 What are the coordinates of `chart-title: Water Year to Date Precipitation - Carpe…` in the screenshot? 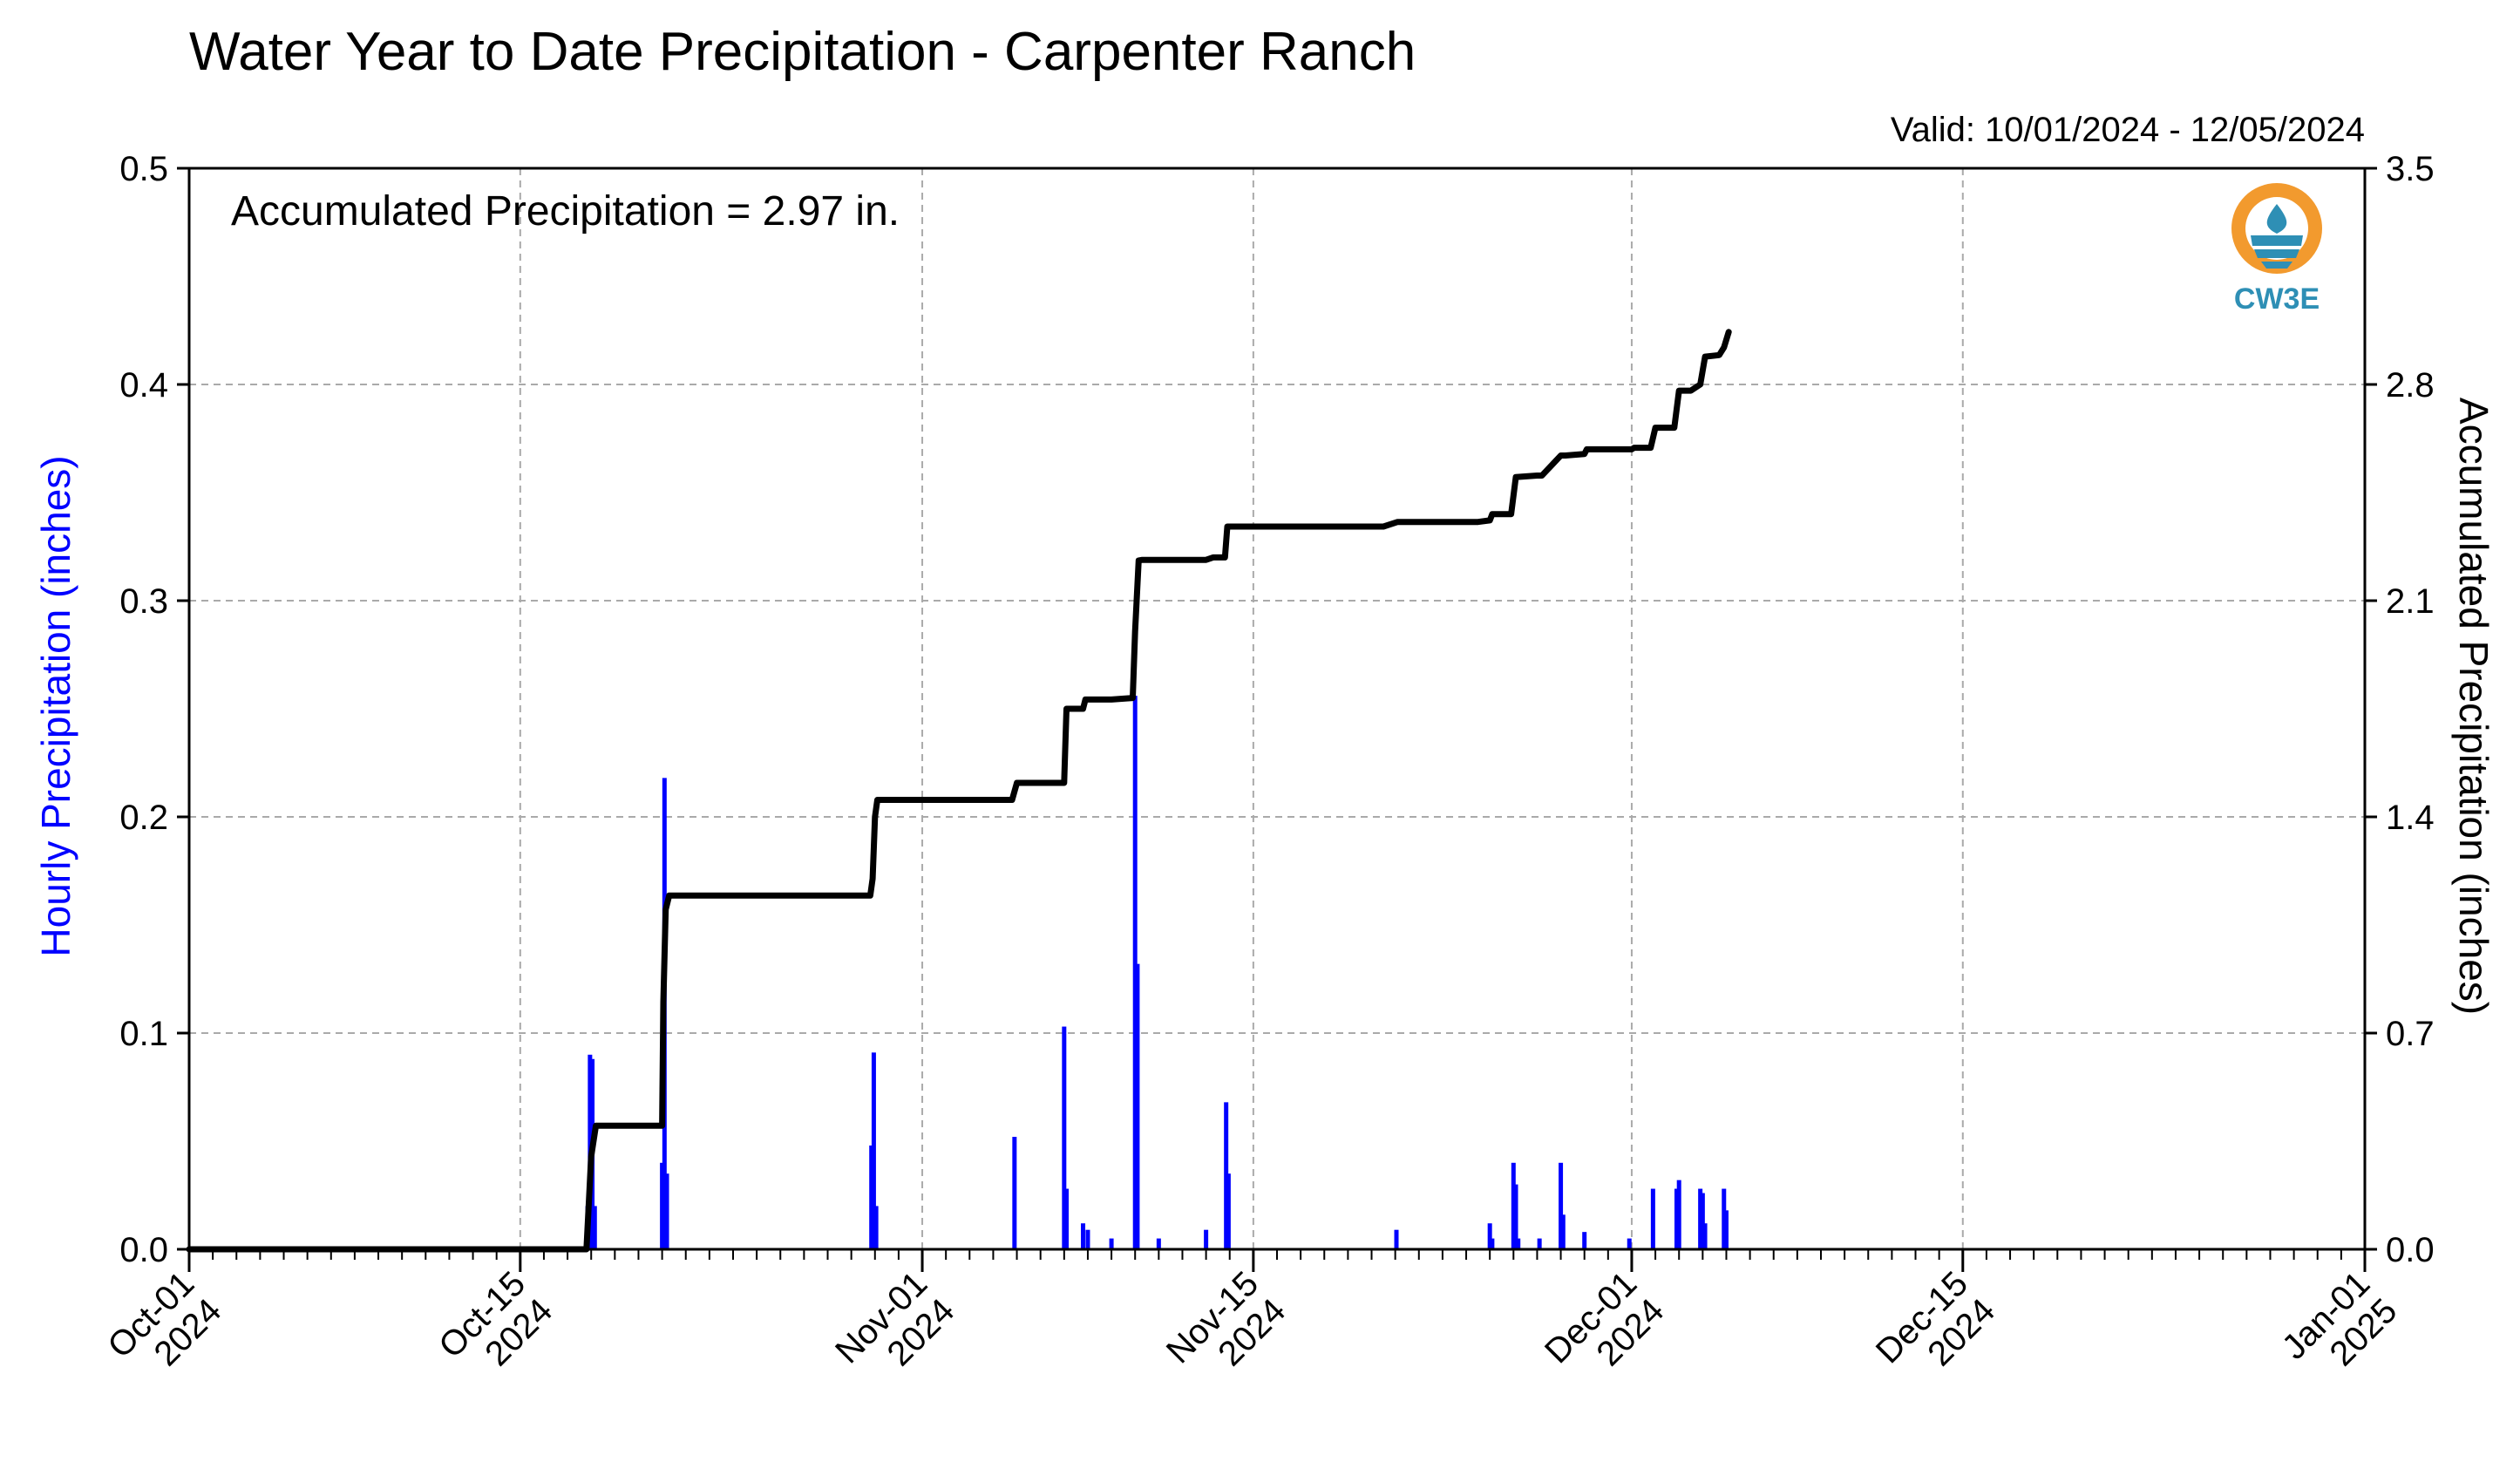 It's located at (802, 52).